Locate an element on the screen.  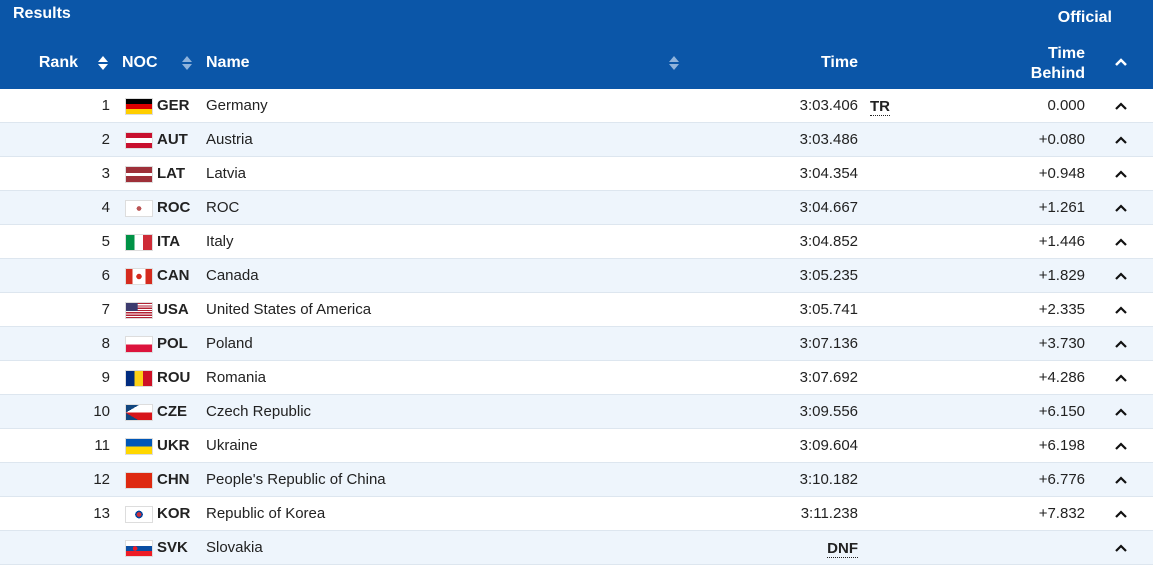
name: Germany is located at coordinates (237, 105).